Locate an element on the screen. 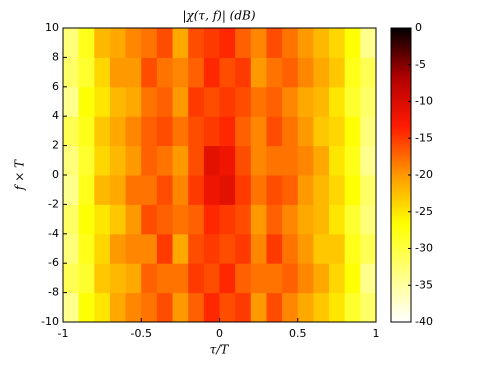  y-tick-label: -8 is located at coordinates (53, 292).